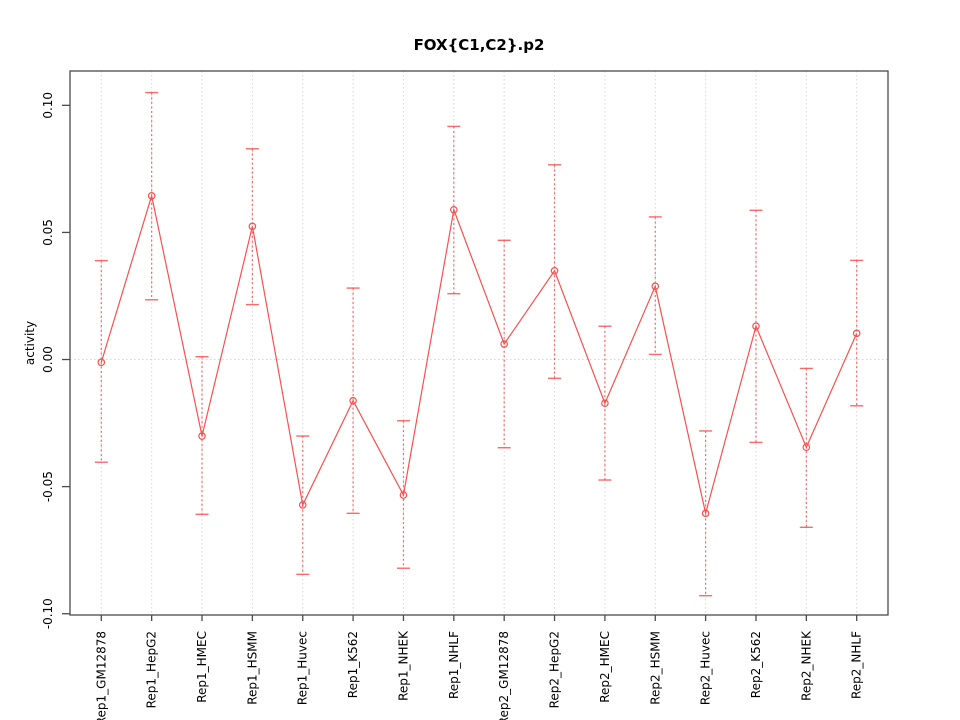 The height and width of the screenshot is (720, 960). What do you see at coordinates (454, 665) in the screenshot?
I see `x-tick-label: Rep1_NHLF` at bounding box center [454, 665].